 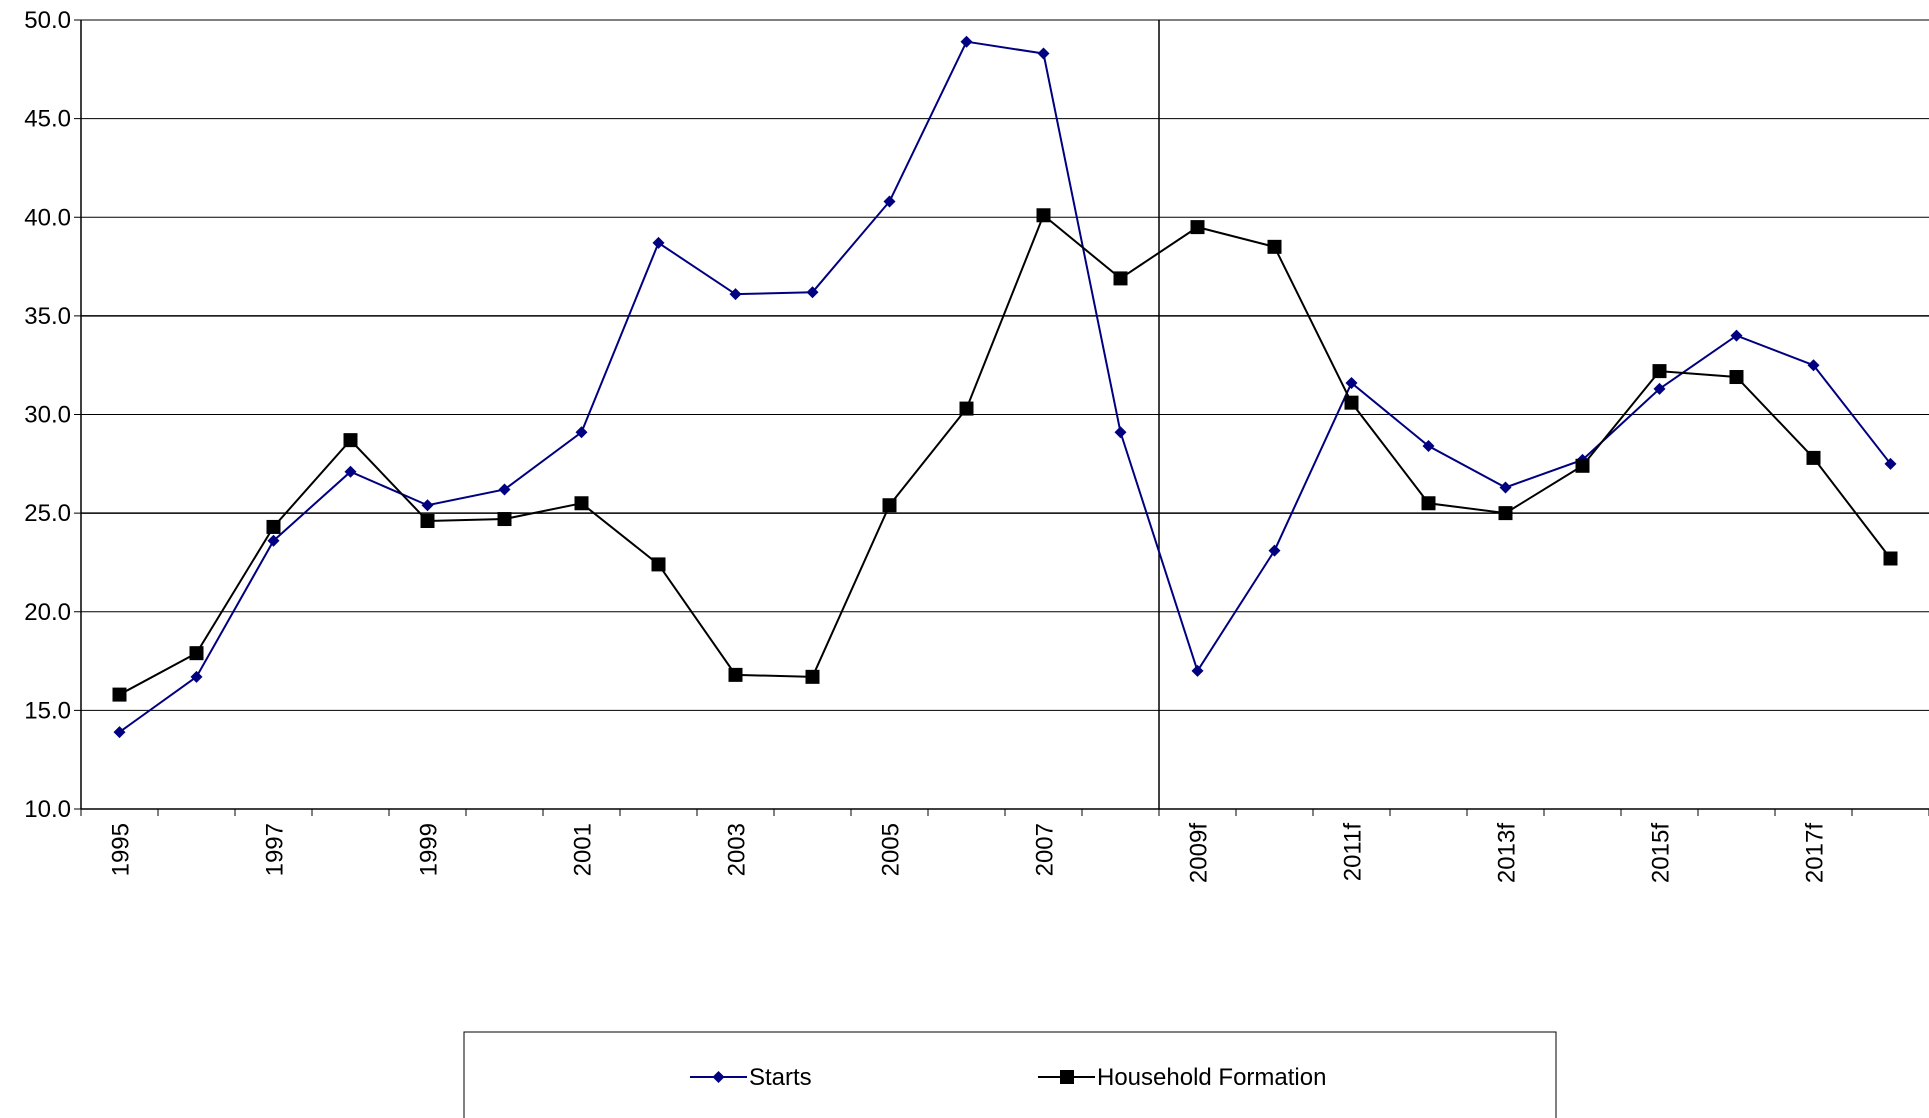 What do you see at coordinates (1067, 1077) in the screenshot?
I see `legend-household-marker` at bounding box center [1067, 1077].